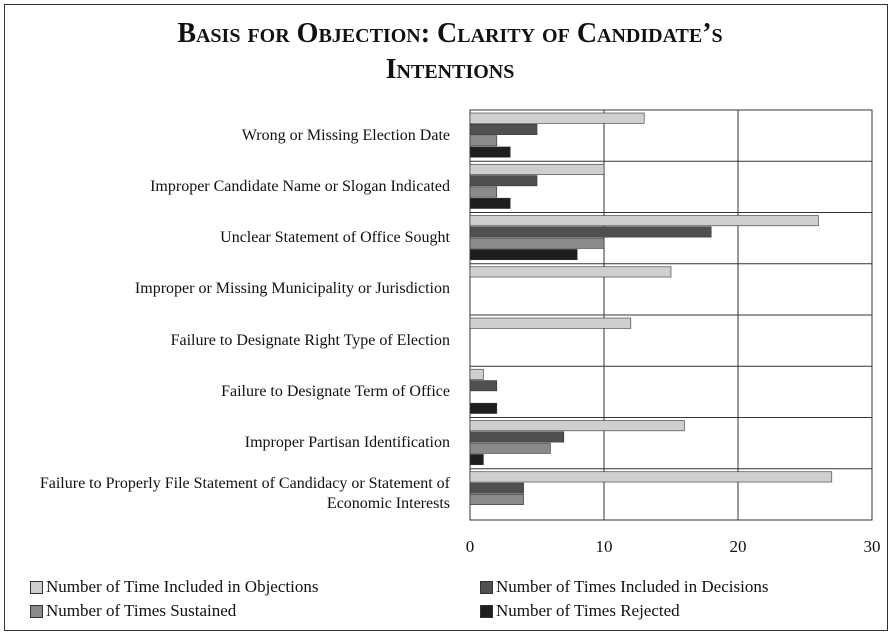  What do you see at coordinates (345, 135) in the screenshot?
I see `y-tick-label: Wrong or Missing Election Date` at bounding box center [345, 135].